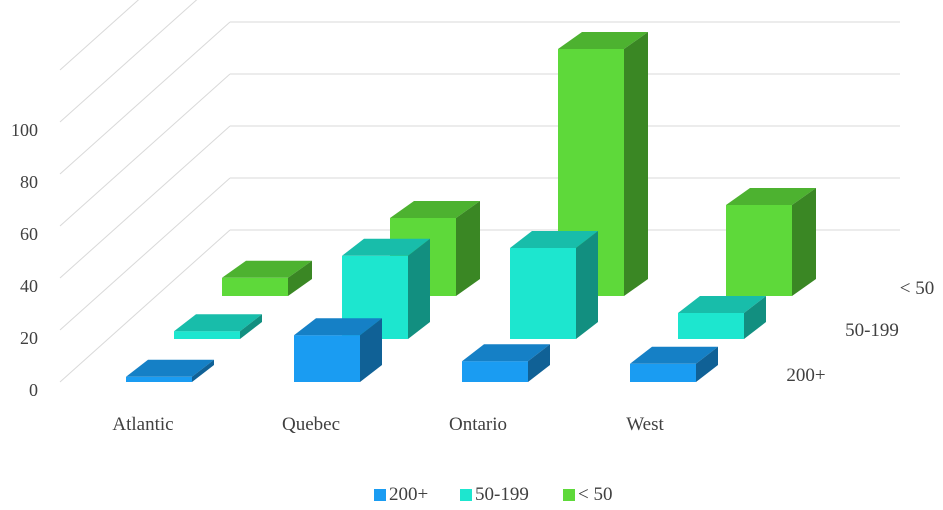 The width and height of the screenshot is (943, 510). I want to click on legend-entry: 50-199, so click(502, 494).